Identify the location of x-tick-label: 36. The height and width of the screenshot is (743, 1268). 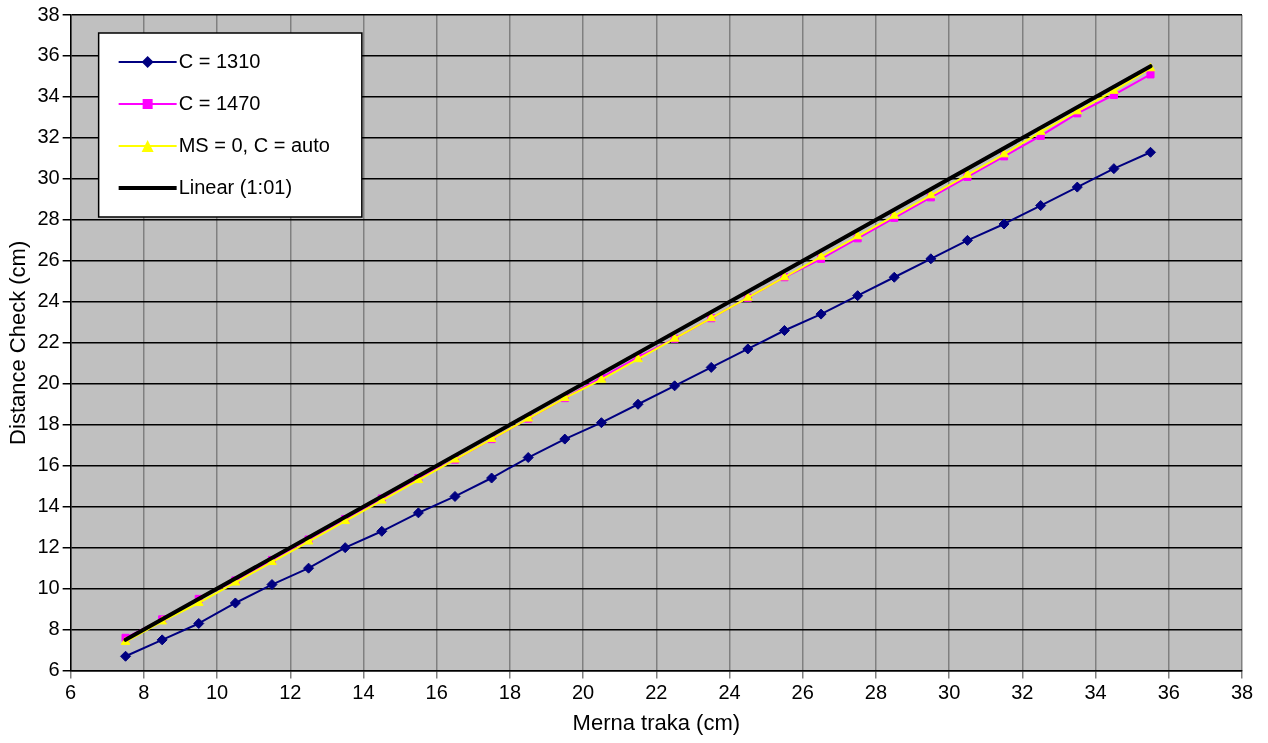
(1168, 692).